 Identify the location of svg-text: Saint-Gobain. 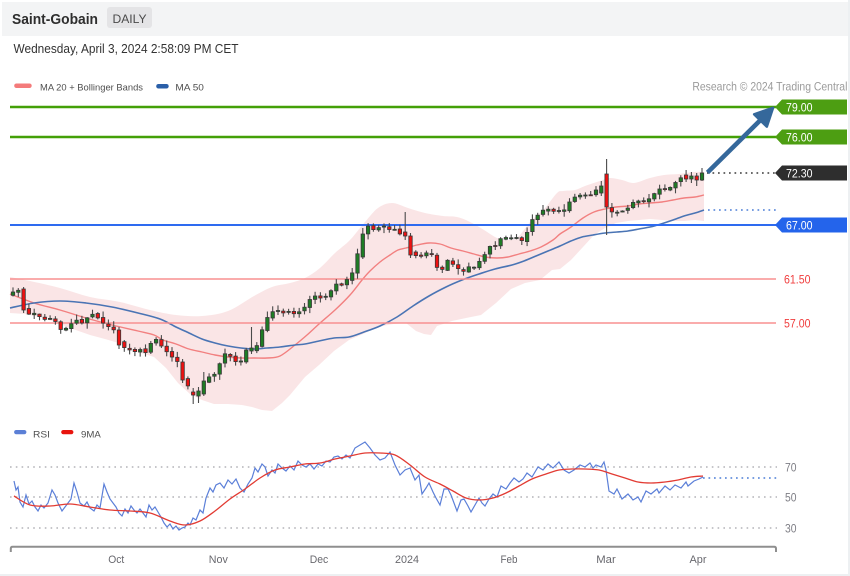
(55, 20).